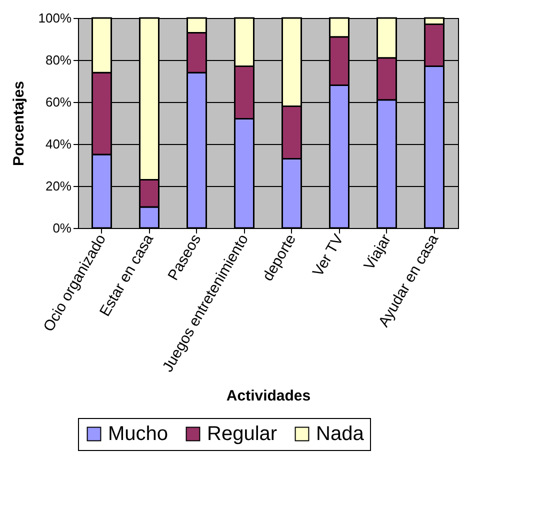 This screenshot has height=505, width=537. Describe the element at coordinates (58, 60) in the screenshot. I see `y-tick-label: 80%` at that location.